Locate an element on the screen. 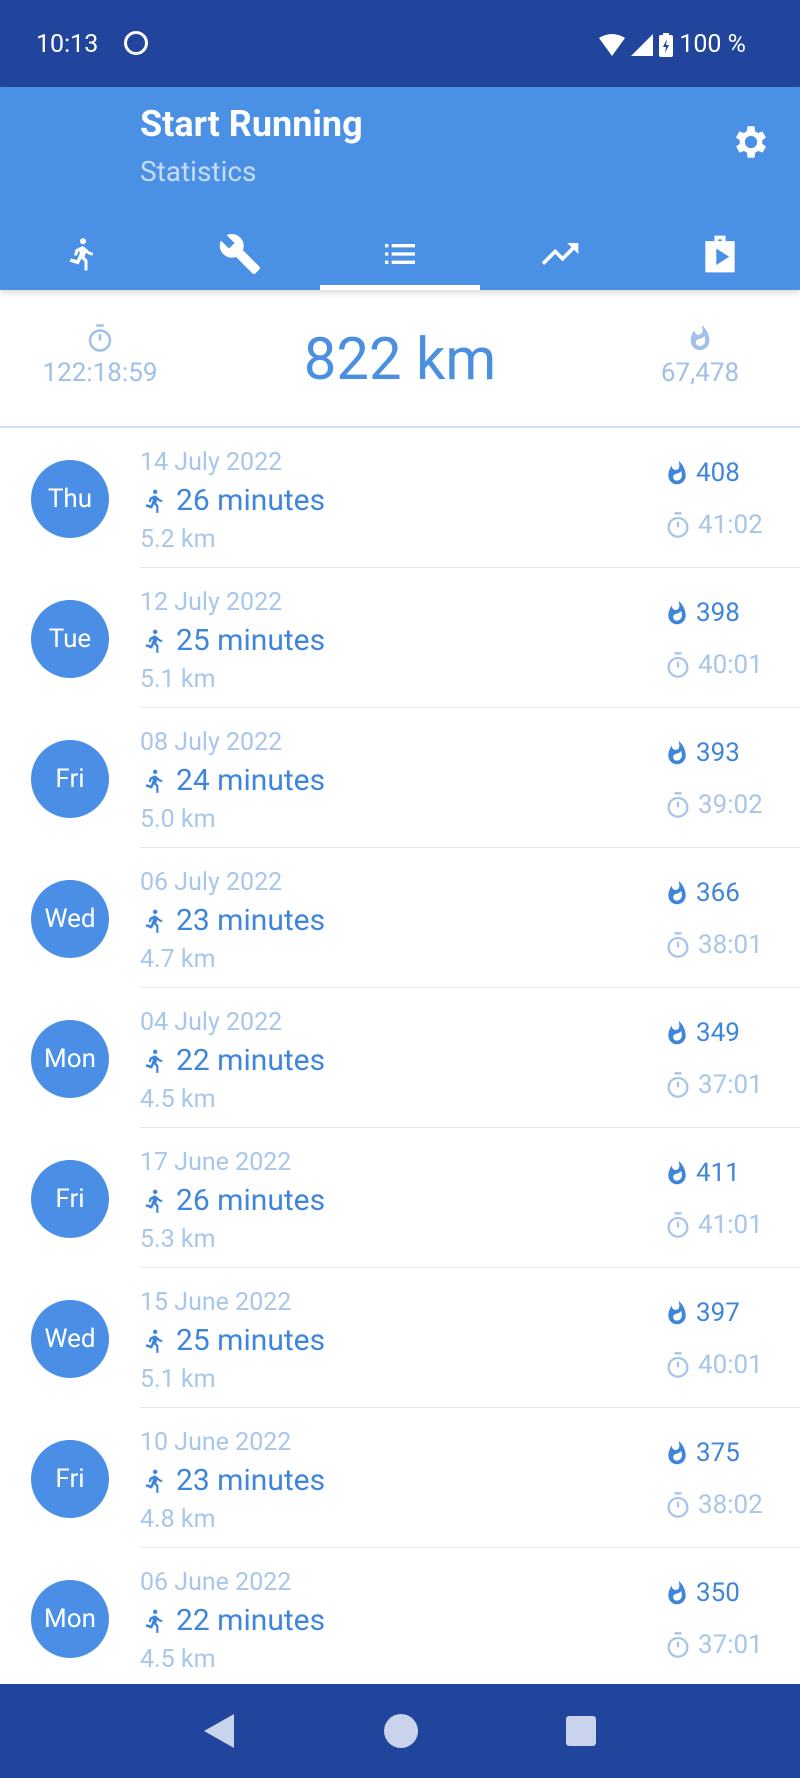 This screenshot has width=800, height=1778. clock: 10:13 is located at coordinates (67, 44).